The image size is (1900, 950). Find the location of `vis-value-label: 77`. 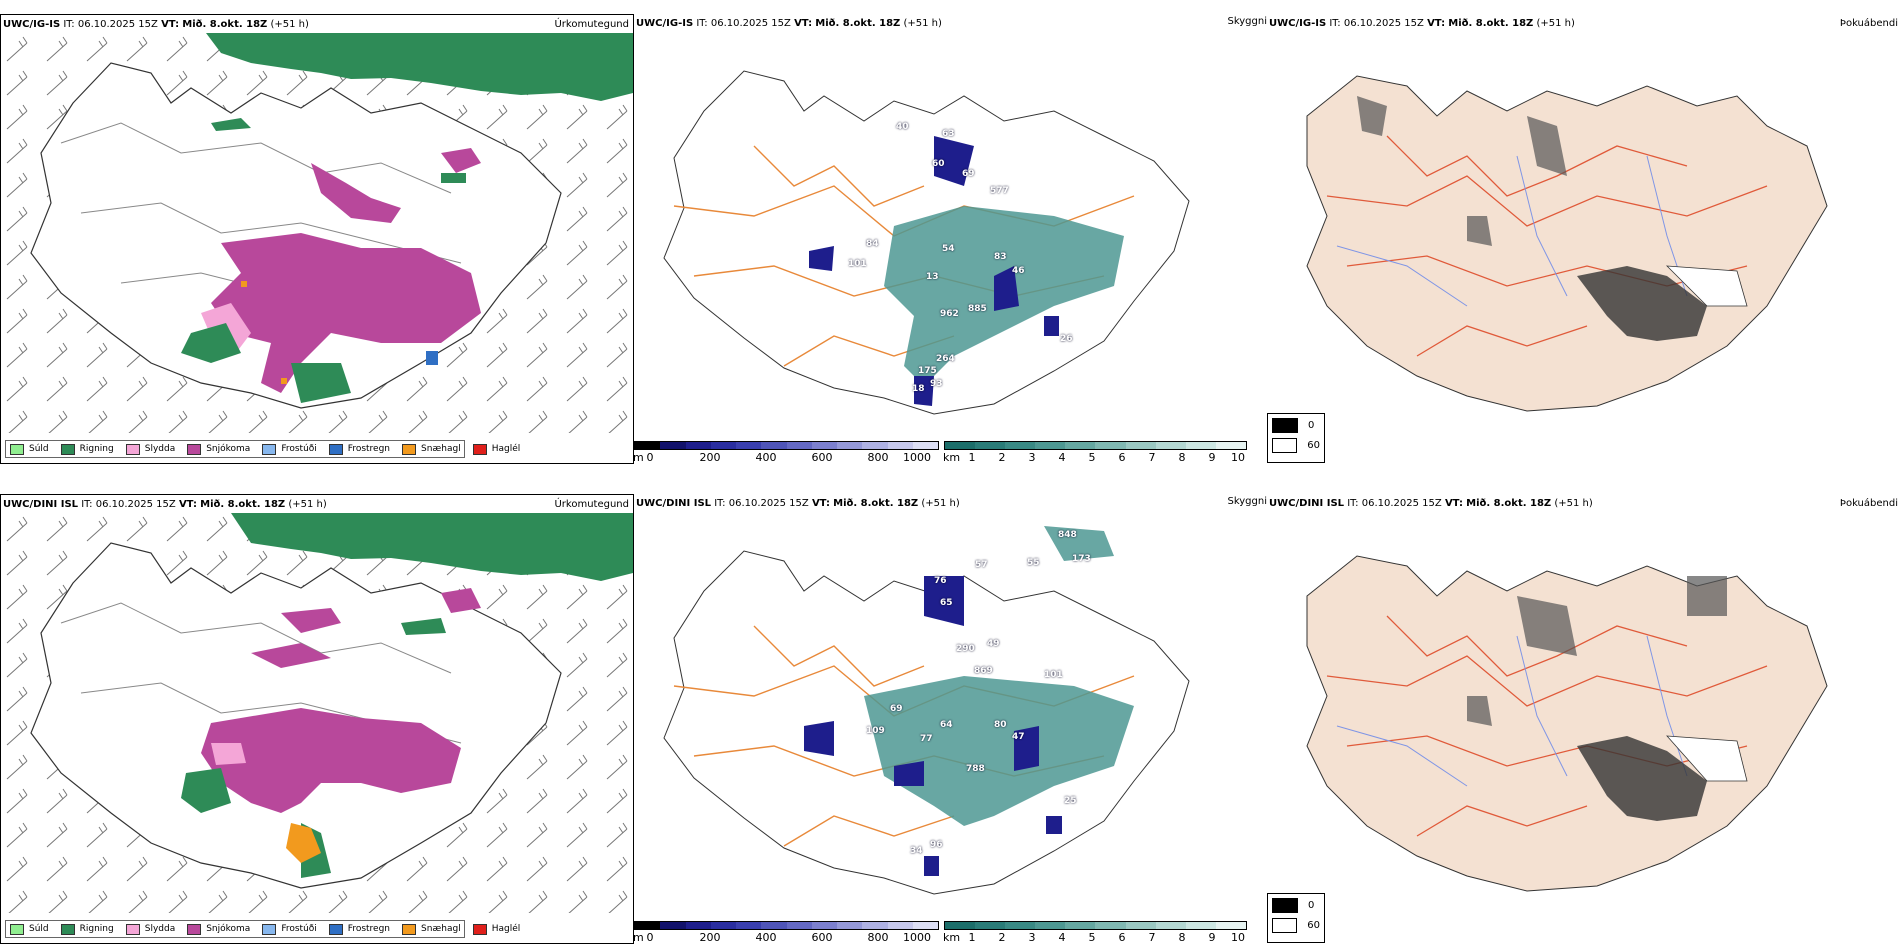

vis-value-label: 77 is located at coordinates (926, 739).